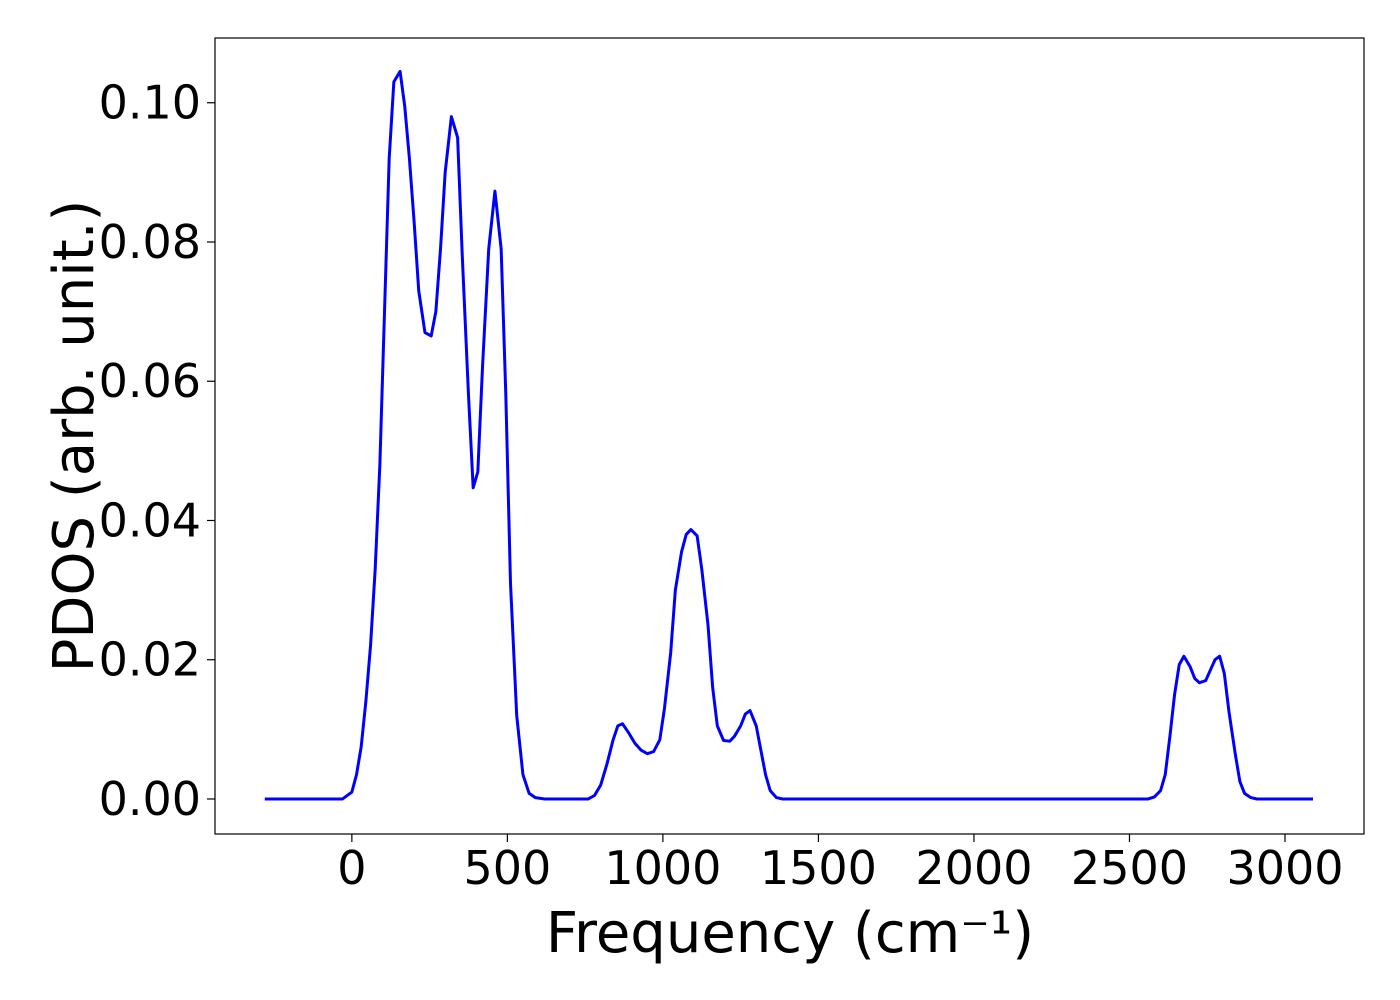  What do you see at coordinates (1284, 868) in the screenshot?
I see `x-tick-label: 3000` at bounding box center [1284, 868].